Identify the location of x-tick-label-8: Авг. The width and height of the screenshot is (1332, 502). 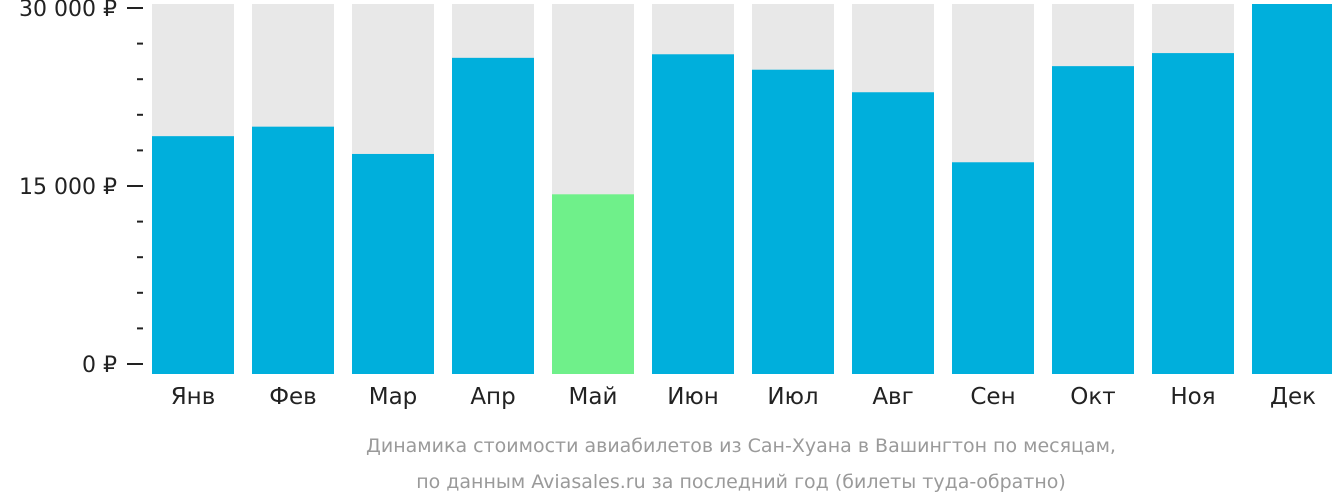
(892, 397).